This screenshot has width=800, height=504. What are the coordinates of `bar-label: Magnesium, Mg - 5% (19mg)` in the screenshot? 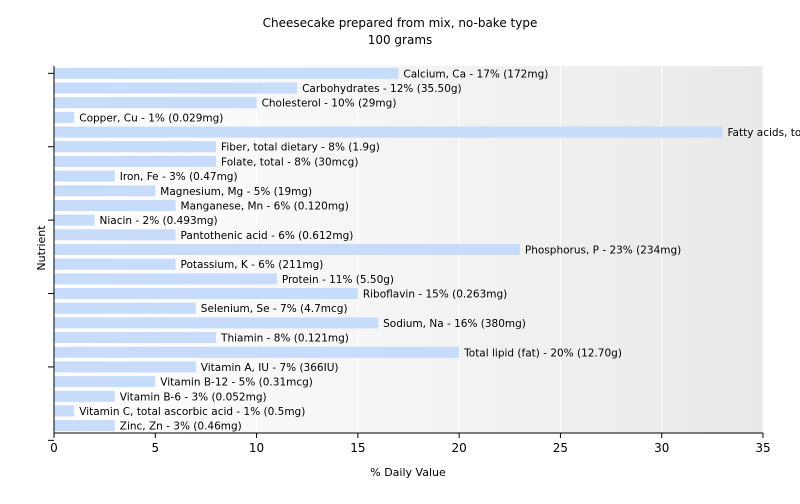 It's located at (236, 192).